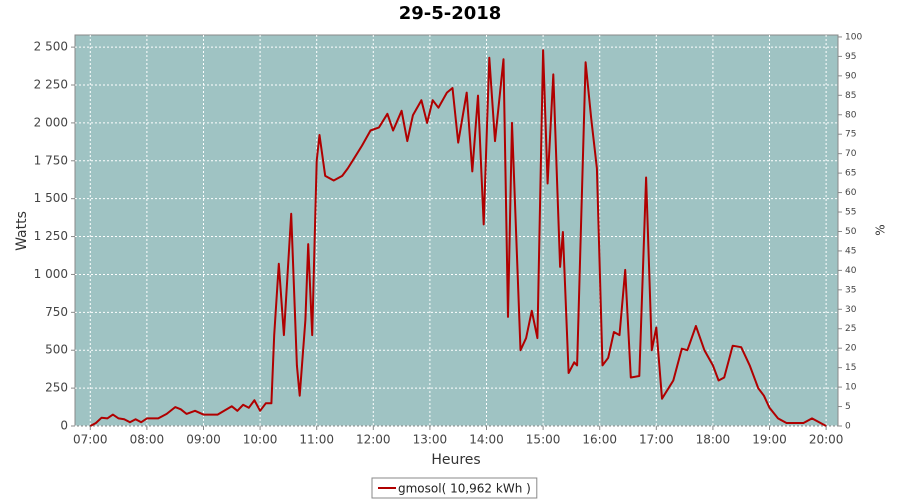 This screenshot has height=500, width=900. I want to click on x-tick-label: 18:00, so click(713, 440).